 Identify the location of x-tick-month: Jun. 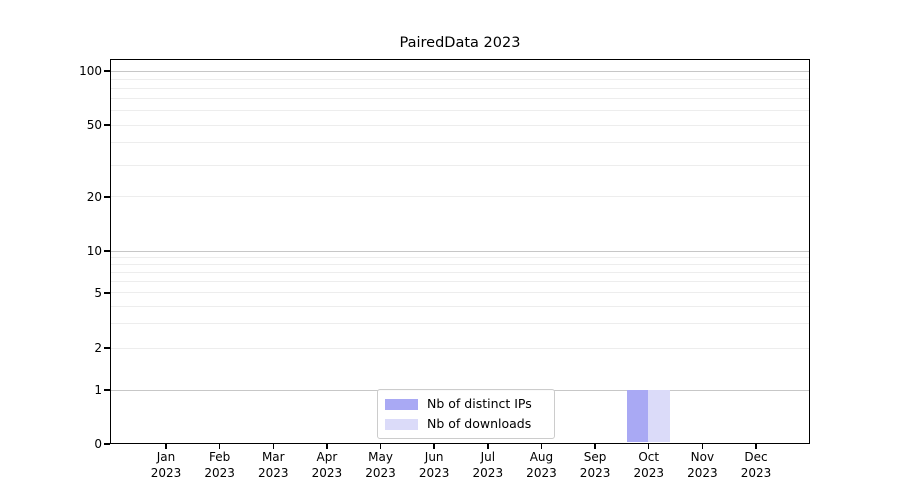
(434, 457).